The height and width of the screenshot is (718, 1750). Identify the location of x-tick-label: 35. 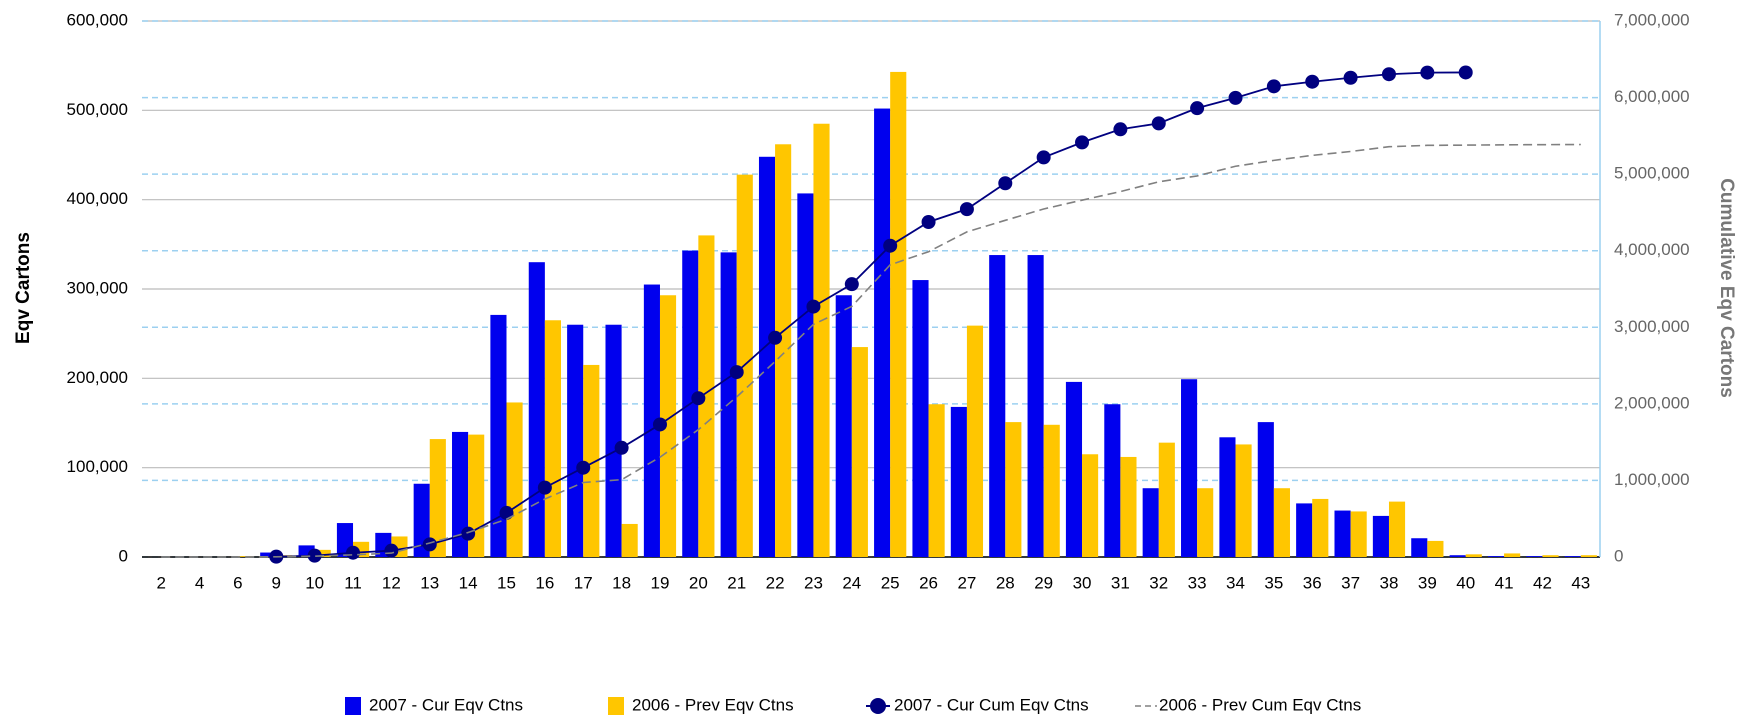
(1273, 582).